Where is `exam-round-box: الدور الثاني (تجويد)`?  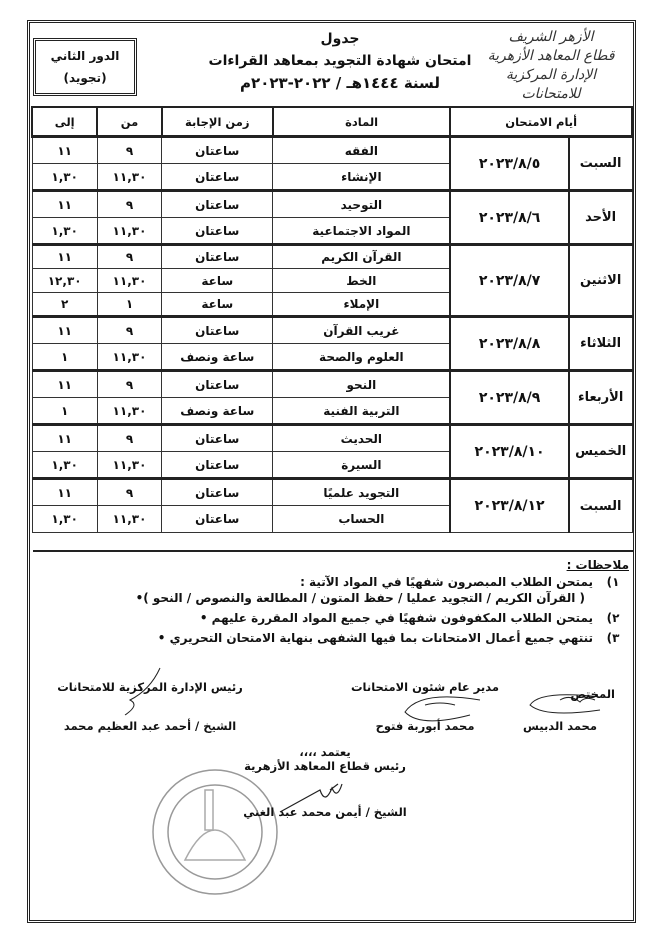
exam-round-box: الدور الثاني (تجويد) is located at coordinates (85, 67).